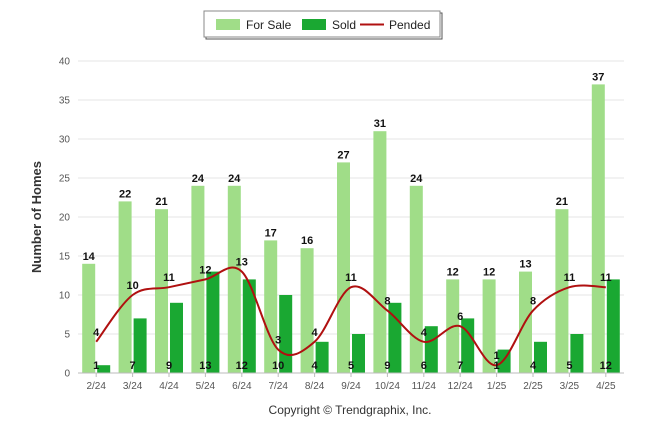 This screenshot has width=646, height=434. I want to click on data-label-for-sale: 14, so click(89, 257).